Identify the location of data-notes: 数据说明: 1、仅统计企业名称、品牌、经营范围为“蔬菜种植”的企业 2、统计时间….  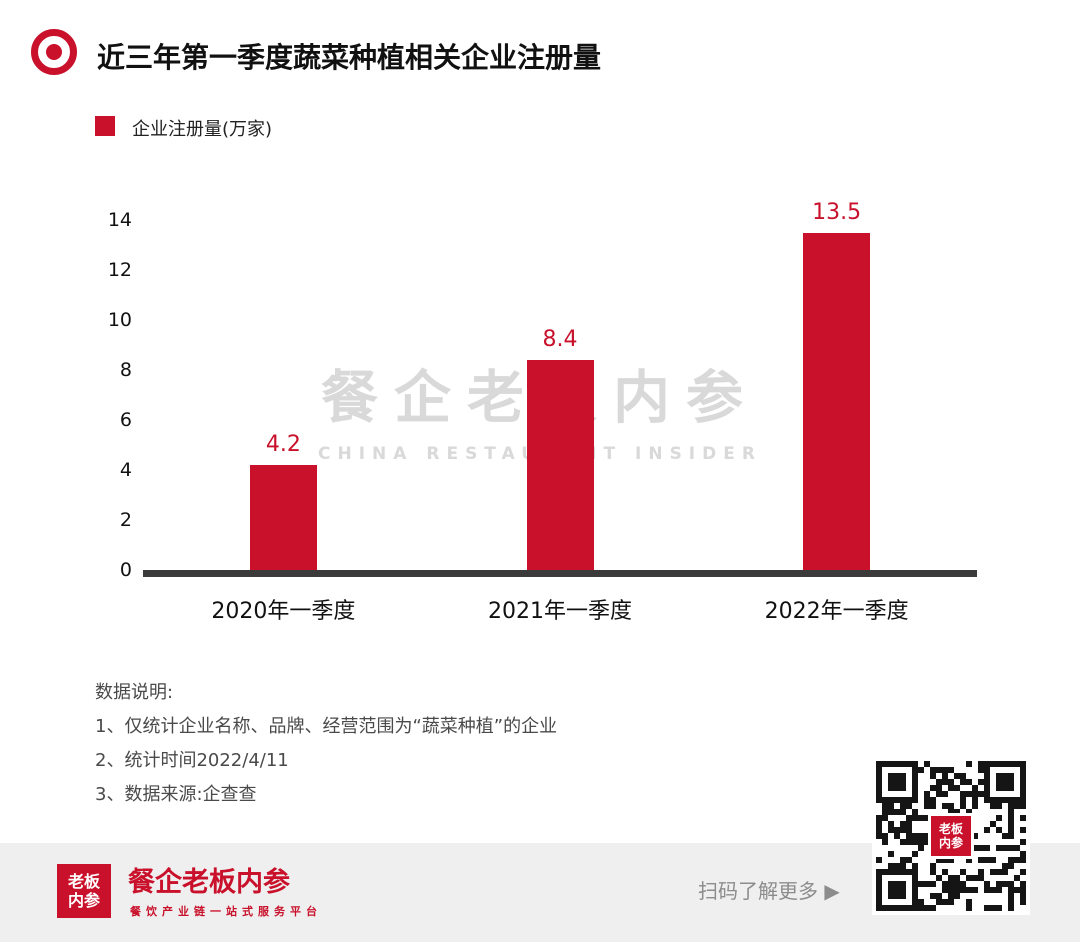
(326, 744).